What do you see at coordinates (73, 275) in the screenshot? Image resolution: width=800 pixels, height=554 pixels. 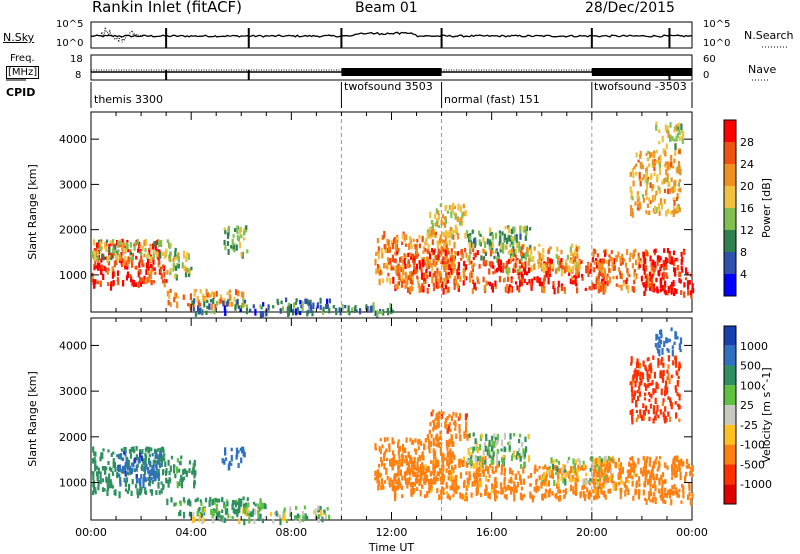 I see `power-ytick-label-0: 1000` at bounding box center [73, 275].